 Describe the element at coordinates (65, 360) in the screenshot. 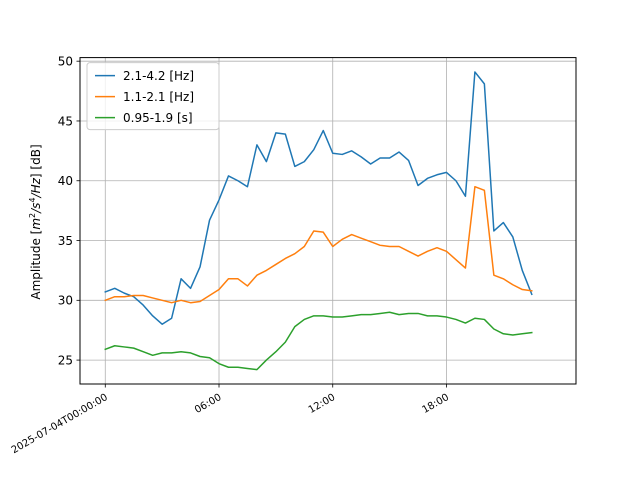

I see `y-tick-label: 25` at that location.